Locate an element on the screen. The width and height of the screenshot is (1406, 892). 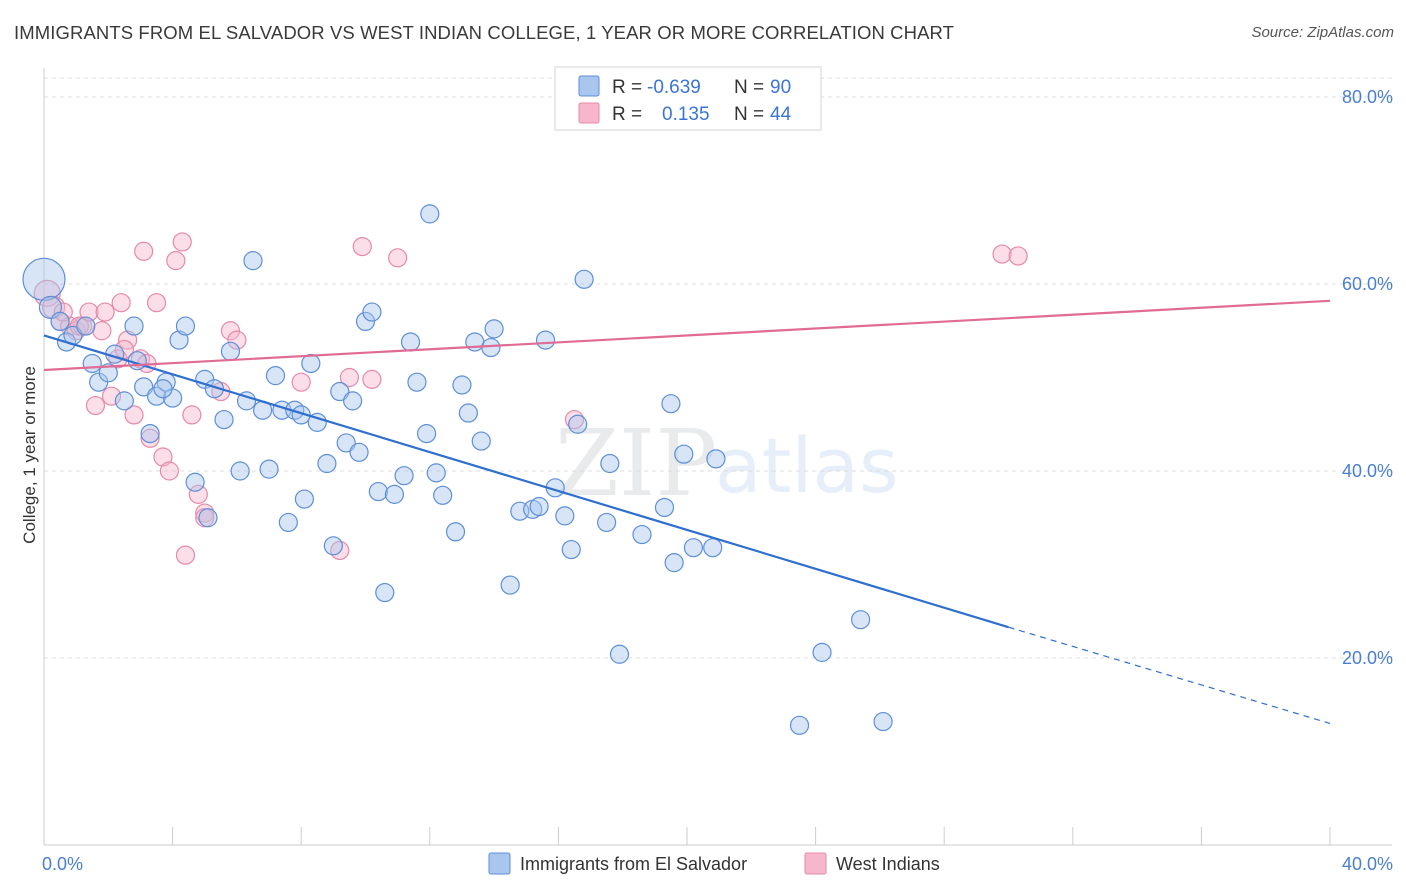
bottom-legend-label-el-salvador: Immigrants from El Salvador is located at coordinates (633, 864).